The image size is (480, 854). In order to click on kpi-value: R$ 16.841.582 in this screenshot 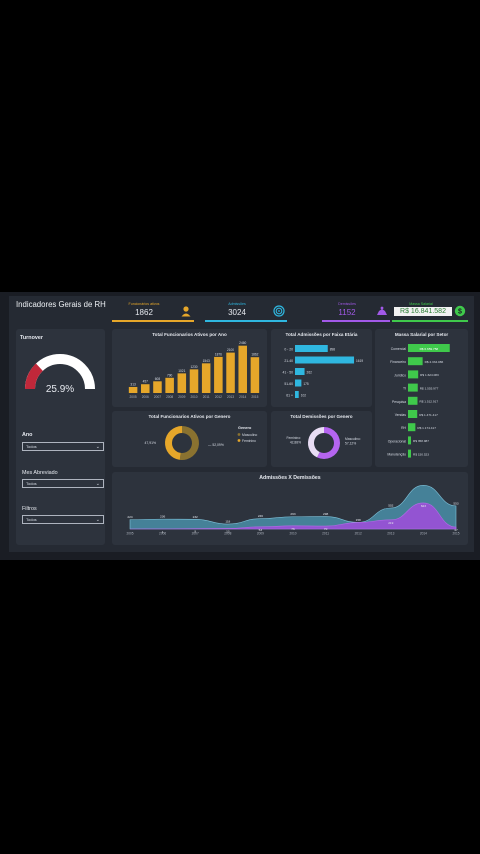, I will do `click(423, 311)`.